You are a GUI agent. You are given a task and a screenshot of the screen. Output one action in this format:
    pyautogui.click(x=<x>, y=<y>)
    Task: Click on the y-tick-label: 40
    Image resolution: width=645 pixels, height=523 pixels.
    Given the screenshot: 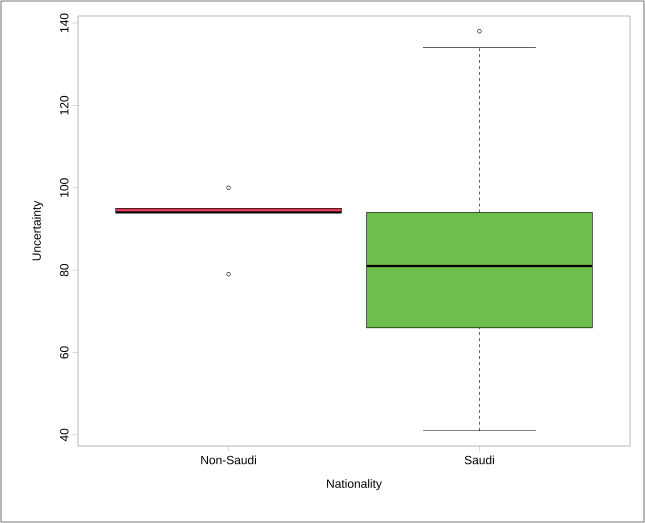 What is the action you would take?
    pyautogui.click(x=64, y=435)
    